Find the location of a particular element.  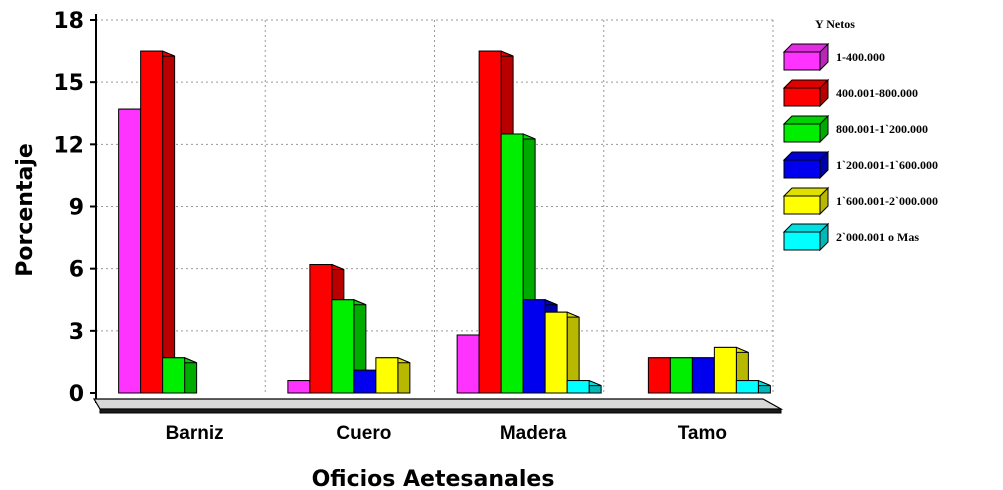

legend-item: 1`200.001-1`600.000 is located at coordinates (860, 165).